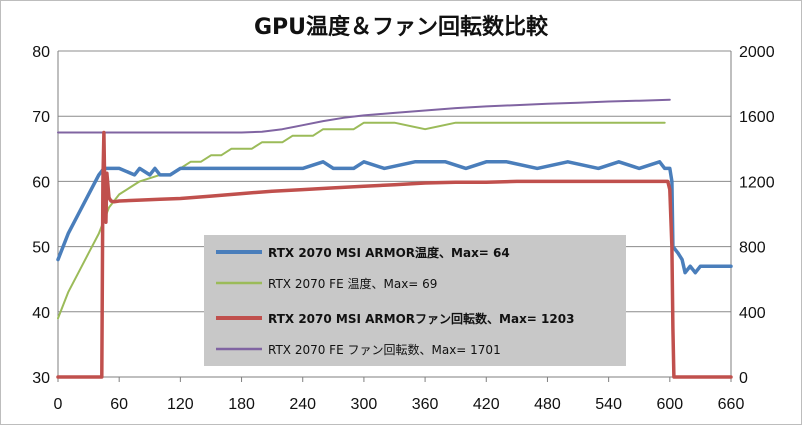  I want to click on x-tick-label: 180, so click(241, 404).